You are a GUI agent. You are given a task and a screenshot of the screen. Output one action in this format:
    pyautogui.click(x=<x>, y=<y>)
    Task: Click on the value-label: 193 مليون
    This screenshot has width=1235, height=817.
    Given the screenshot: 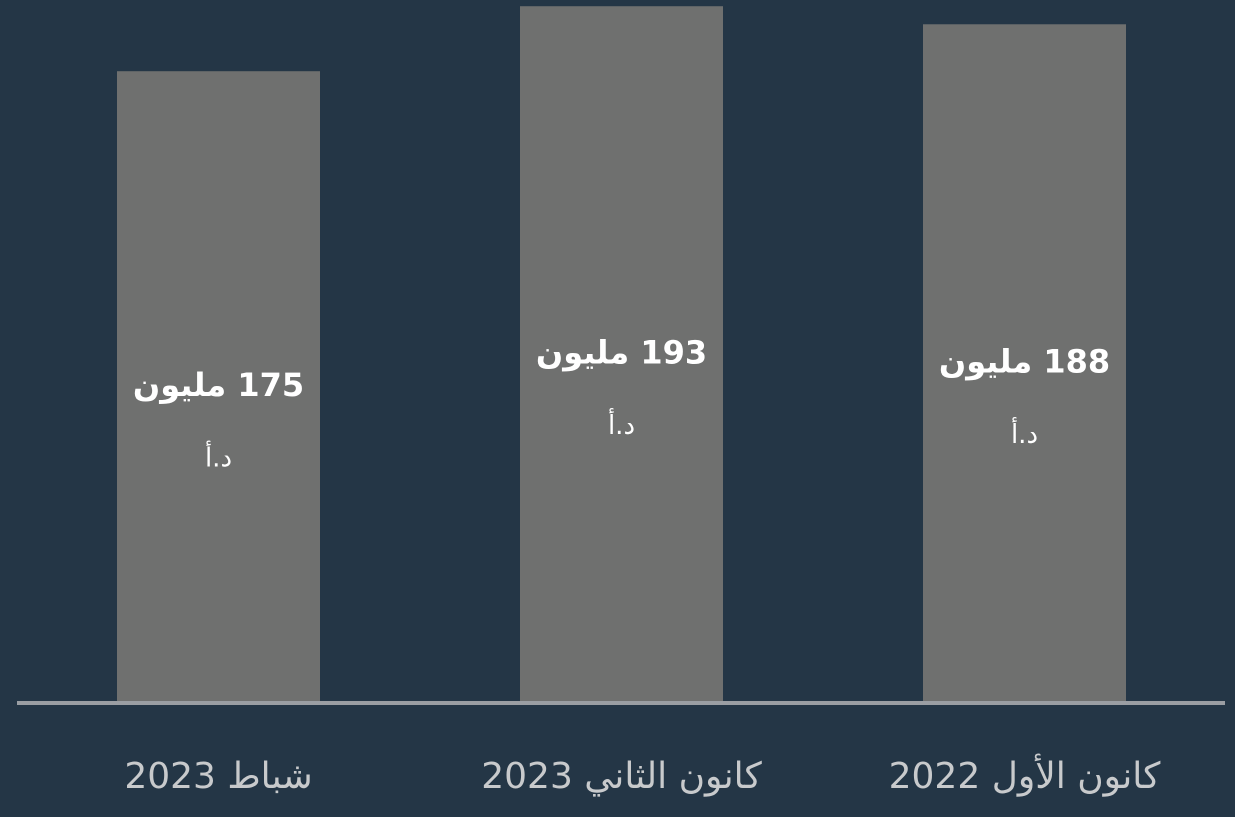 What is the action you would take?
    pyautogui.click(x=621, y=353)
    